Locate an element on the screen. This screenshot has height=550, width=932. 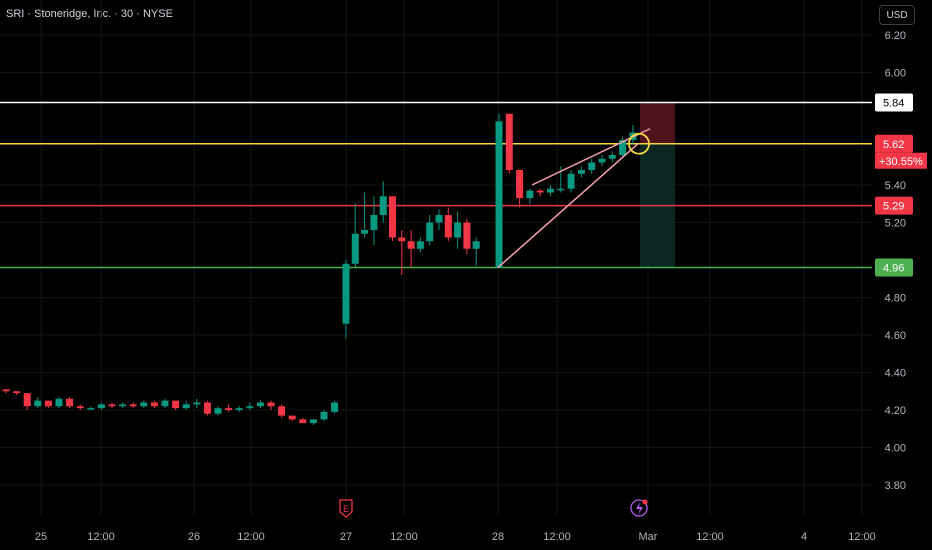
trendline-lower is located at coordinates (568, 206).